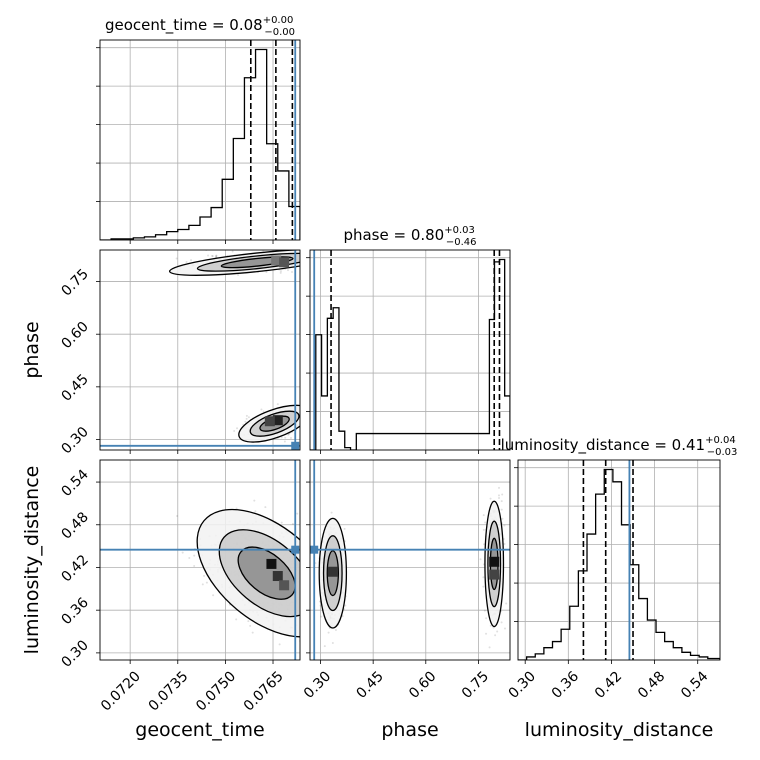 This screenshot has width=760, height=760. What do you see at coordinates (317, 684) in the screenshot?
I see `tick-label-phase: 0.30` at bounding box center [317, 684].